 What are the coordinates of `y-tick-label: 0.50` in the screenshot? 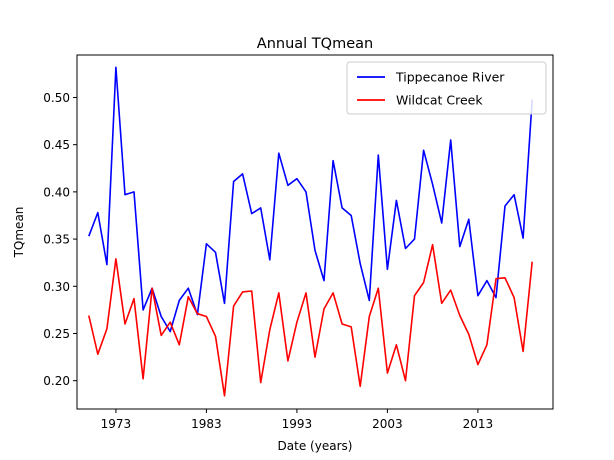 It's located at (56, 98).